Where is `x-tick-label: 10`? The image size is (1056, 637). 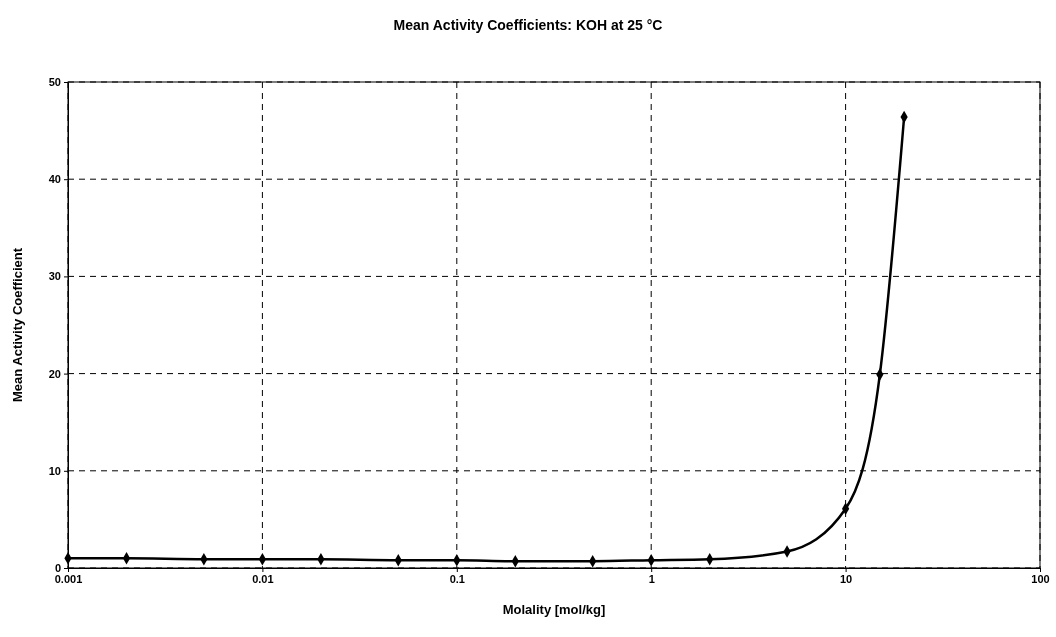 x-tick-label: 10 is located at coordinates (846, 578).